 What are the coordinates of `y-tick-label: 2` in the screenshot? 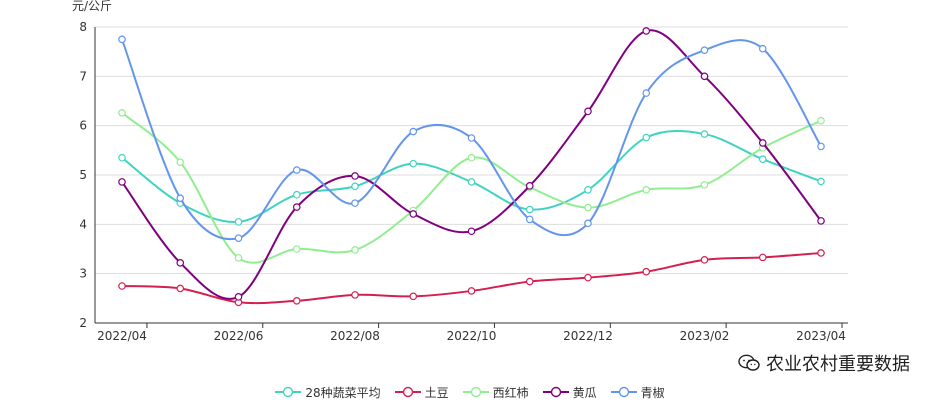 It's located at (83, 323).